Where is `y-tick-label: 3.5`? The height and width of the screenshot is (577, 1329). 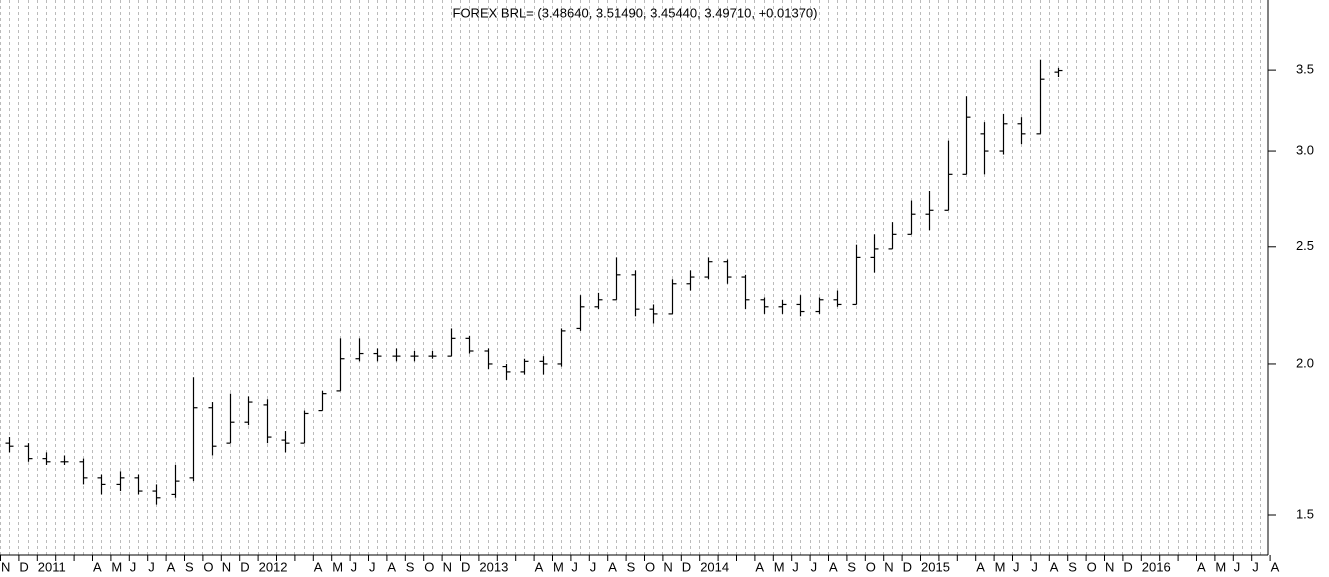 y-tick-label: 3.5 is located at coordinates (1305, 69).